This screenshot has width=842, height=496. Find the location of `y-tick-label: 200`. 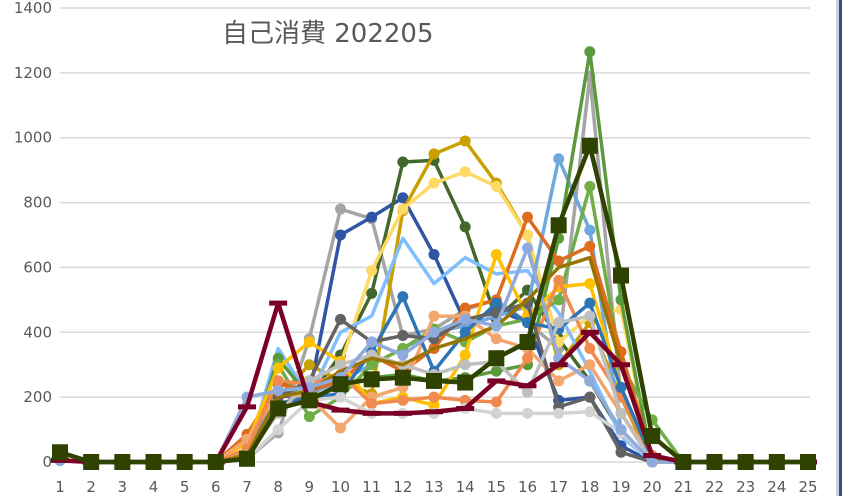

y-tick-label: 200 is located at coordinates (37, 397).